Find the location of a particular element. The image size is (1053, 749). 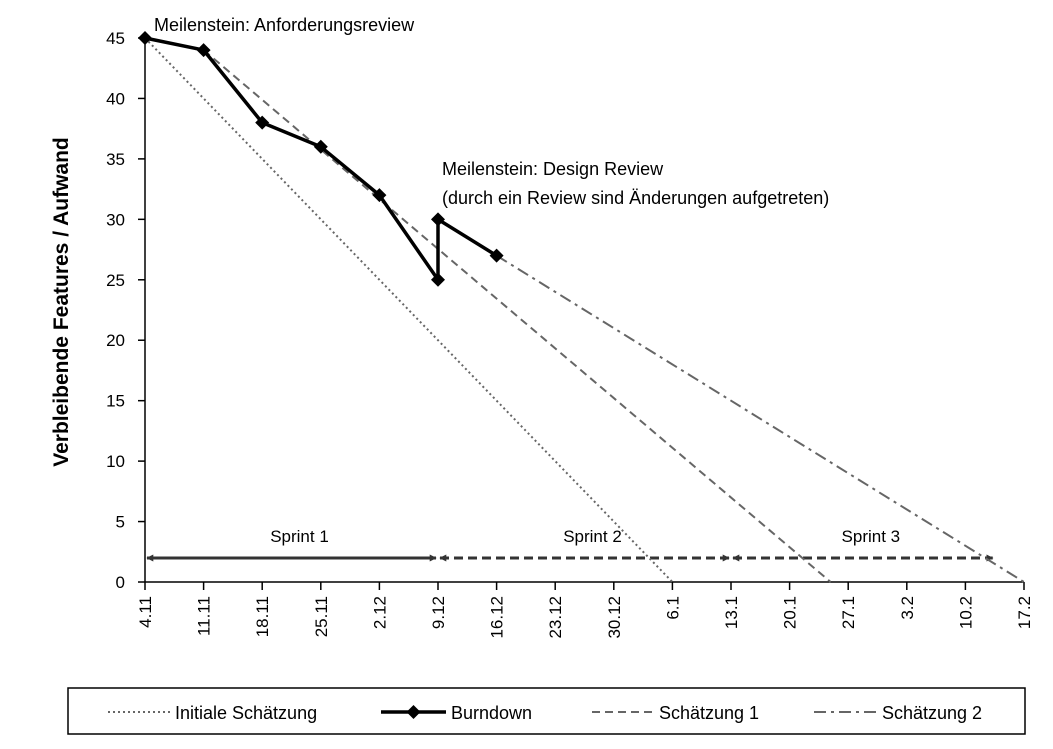

series-line-burndown is located at coordinates (321, 159).